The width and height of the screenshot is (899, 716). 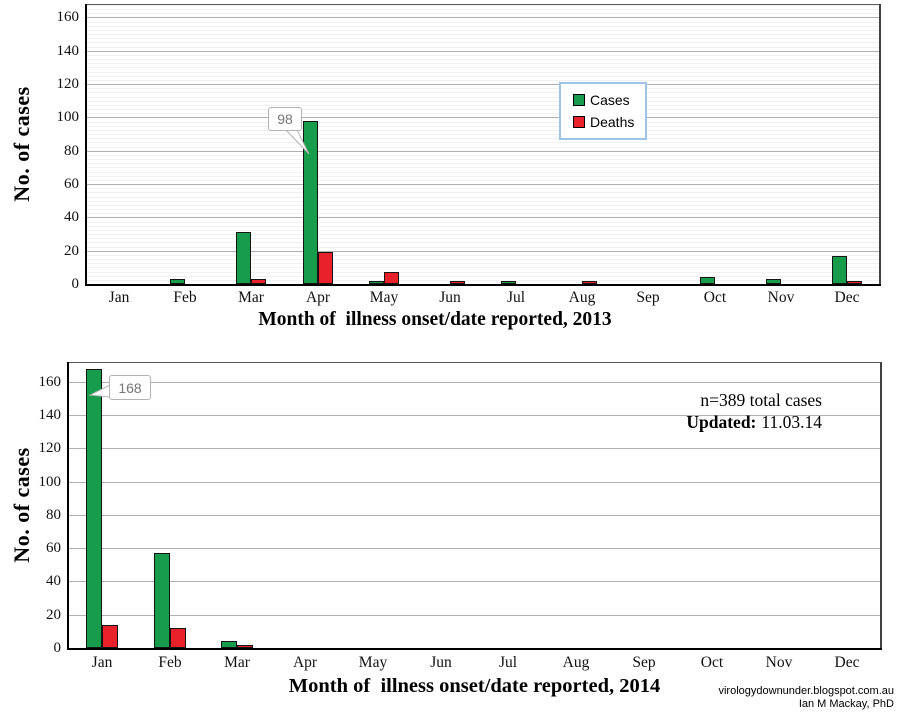 What do you see at coordinates (847, 297) in the screenshot?
I see `x-tick-label-Dec: Dec` at bounding box center [847, 297].